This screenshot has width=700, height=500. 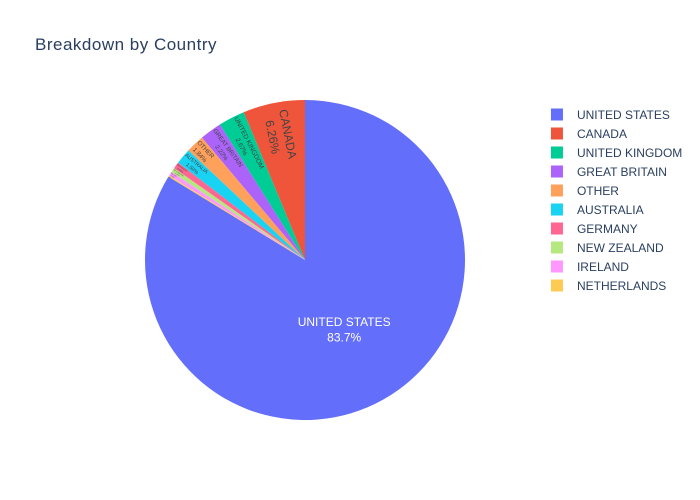 What do you see at coordinates (620, 248) in the screenshot?
I see `svg-text: NEW ZEALAND` at bounding box center [620, 248].